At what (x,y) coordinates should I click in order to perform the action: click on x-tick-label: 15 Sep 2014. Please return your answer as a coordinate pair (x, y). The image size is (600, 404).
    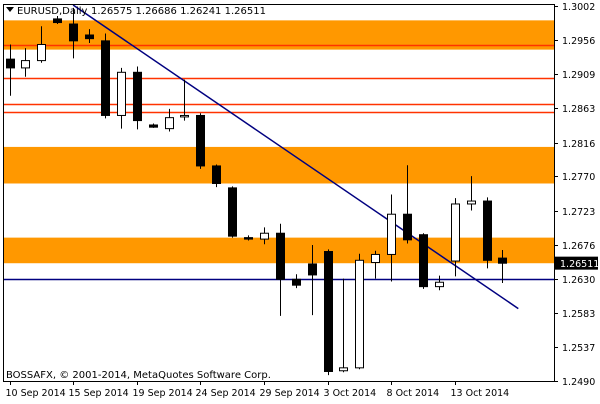
    Looking at the image, I should click on (99, 393).